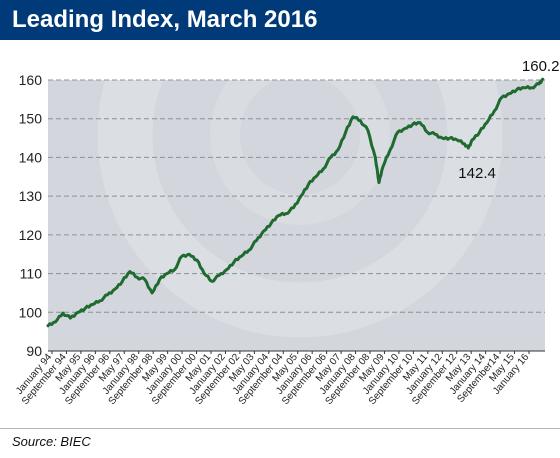 The width and height of the screenshot is (560, 458). What do you see at coordinates (31, 80) in the screenshot?
I see `y-tick-label: 160` at bounding box center [31, 80].